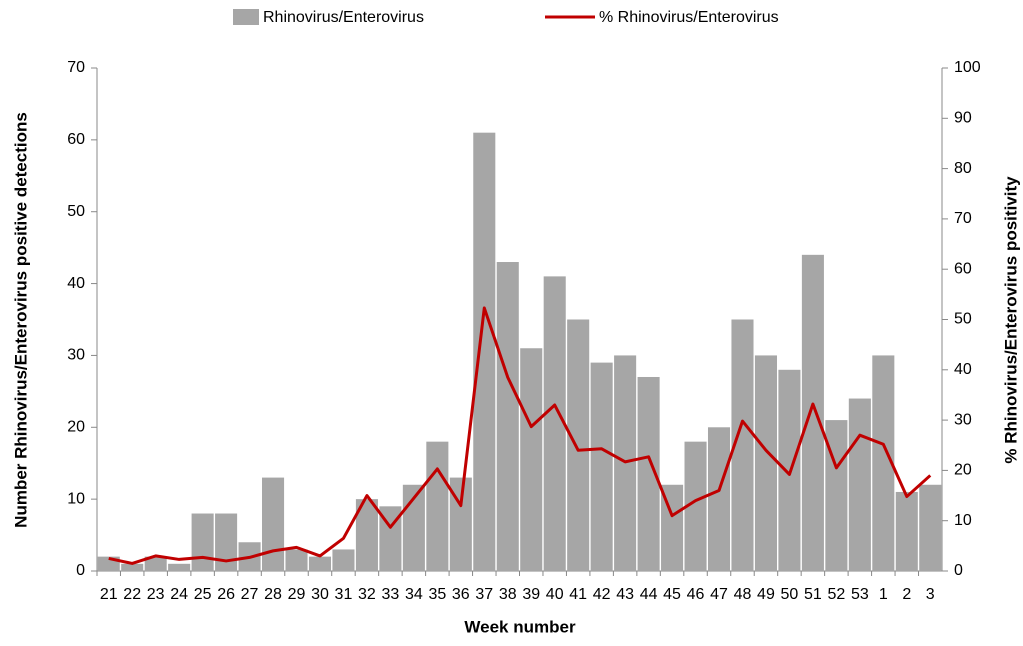 The width and height of the screenshot is (1023, 646). Describe the element at coordinates (719, 594) in the screenshot. I see `x-tick-label: 47` at that location.